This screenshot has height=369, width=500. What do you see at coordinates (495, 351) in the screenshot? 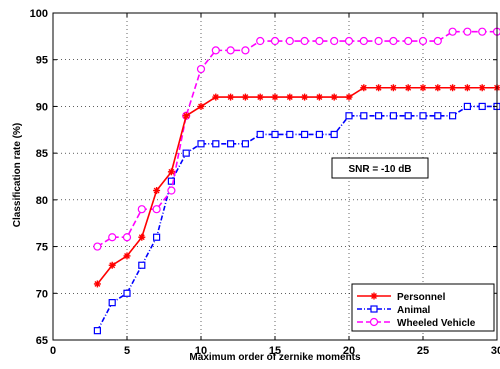
I see `x-tick-label: 30` at bounding box center [495, 351].